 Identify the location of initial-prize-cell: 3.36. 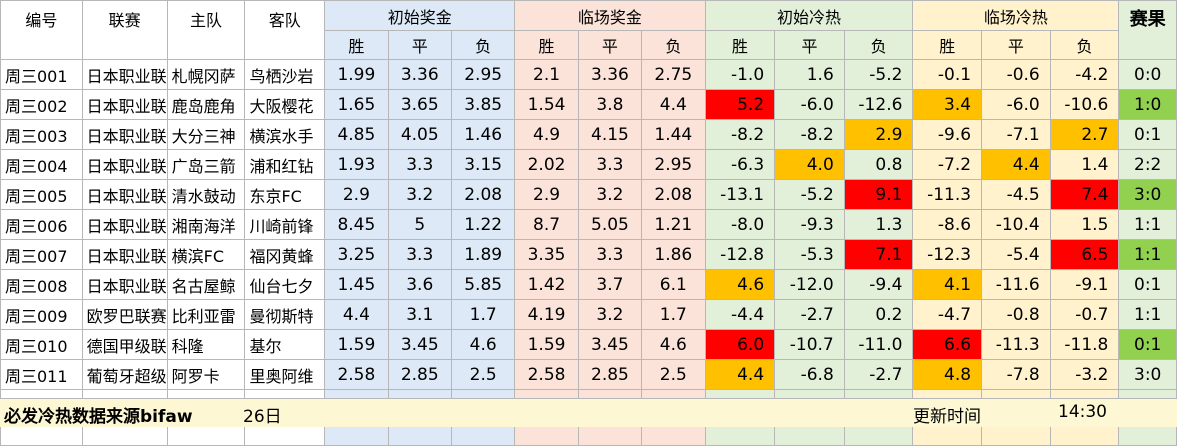
(419, 74).